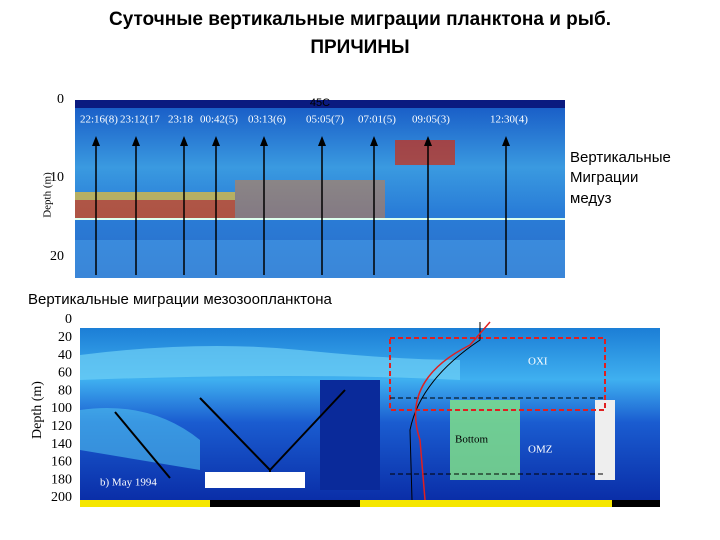 Image resolution: width=720 pixels, height=540 pixels. I want to click on side-label: Вертикальные, so click(620, 157).